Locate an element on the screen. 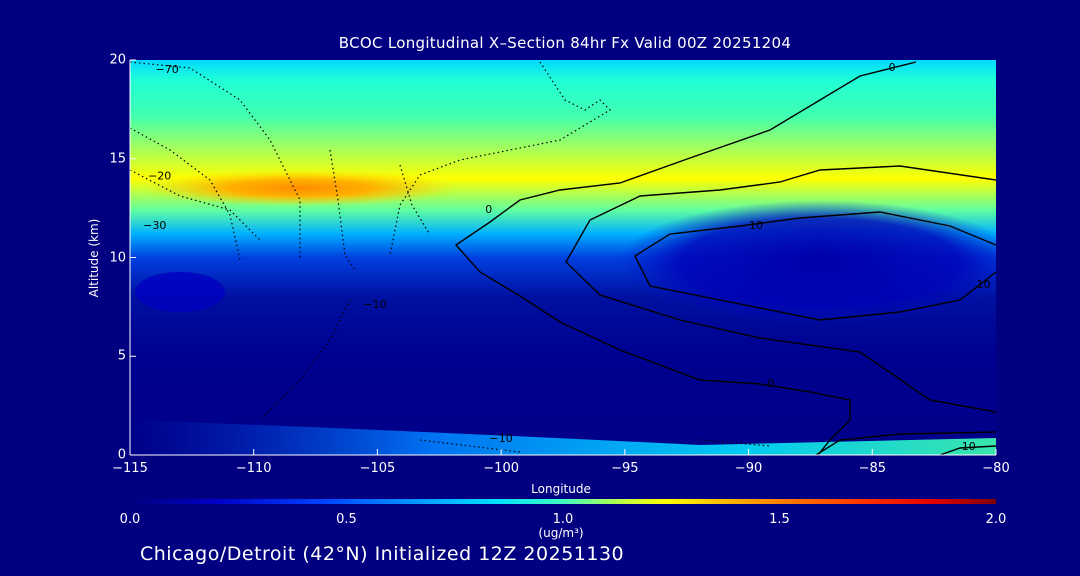  x-tick-label: −80 is located at coordinates (996, 468).